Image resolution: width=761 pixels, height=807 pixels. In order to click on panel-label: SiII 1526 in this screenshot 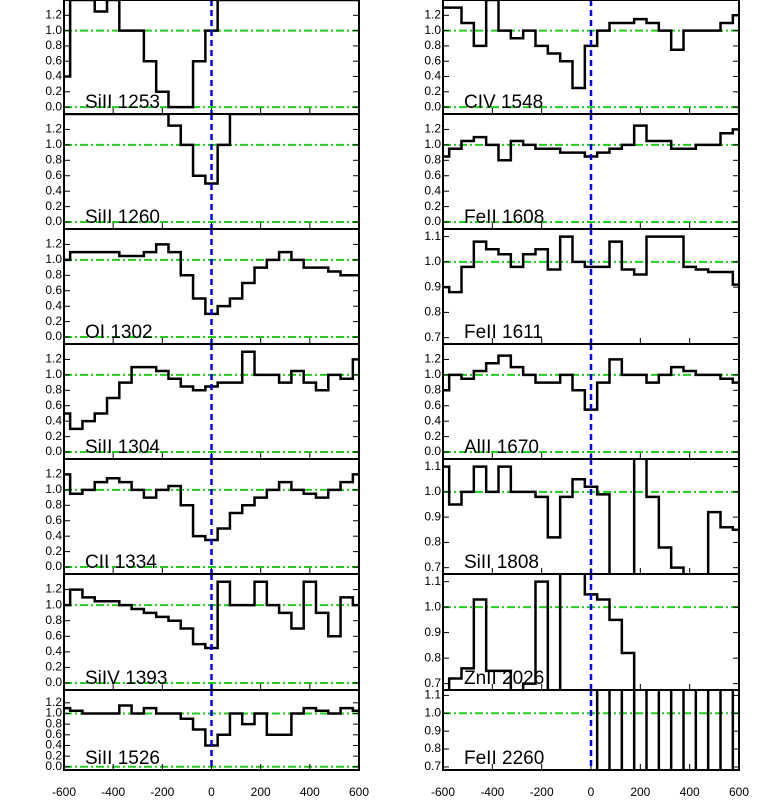, I will do `click(122, 758)`.